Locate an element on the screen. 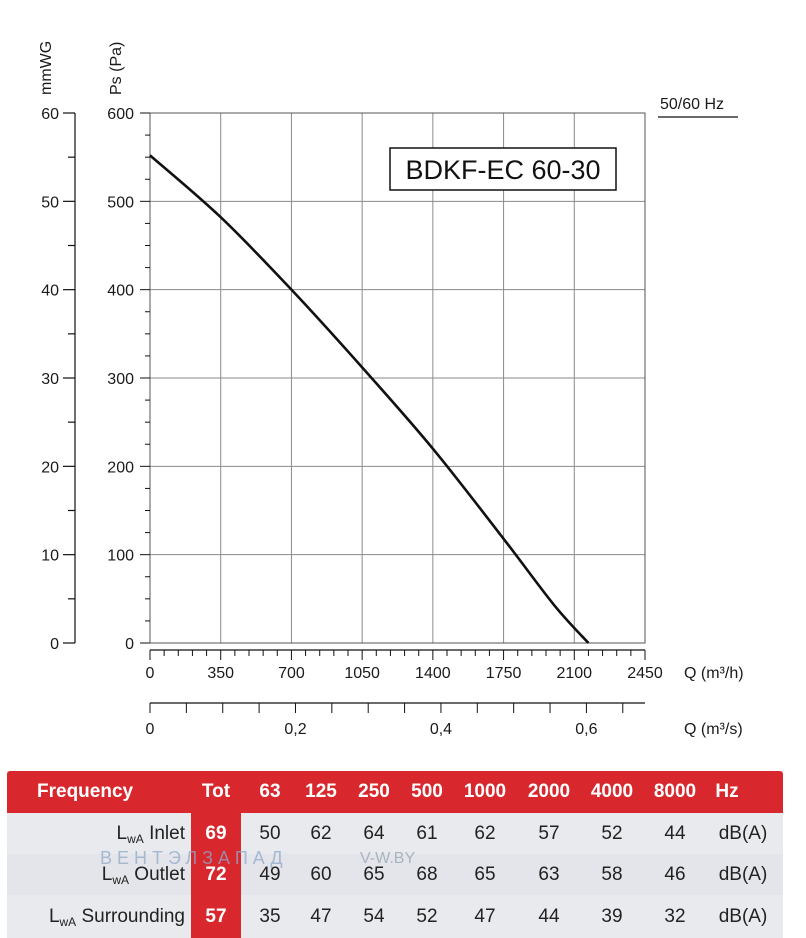 This screenshot has height=938, width=806. row-tot: 69 is located at coordinates (216, 833).